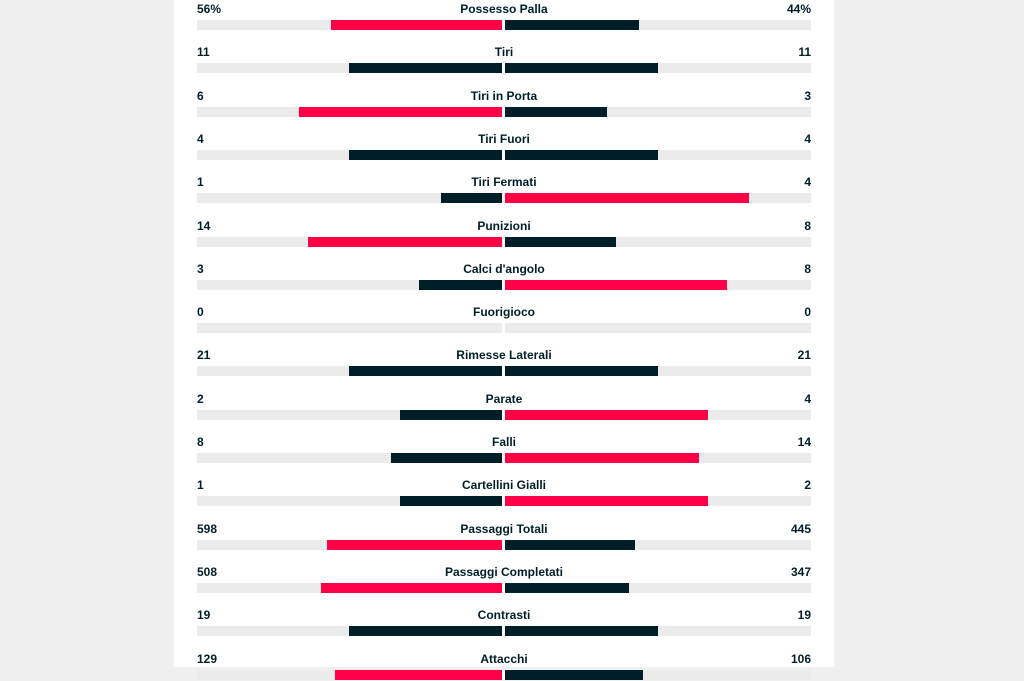 The width and height of the screenshot is (1024, 681). What do you see at coordinates (807, 312) in the screenshot?
I see `away-value: 0` at bounding box center [807, 312].